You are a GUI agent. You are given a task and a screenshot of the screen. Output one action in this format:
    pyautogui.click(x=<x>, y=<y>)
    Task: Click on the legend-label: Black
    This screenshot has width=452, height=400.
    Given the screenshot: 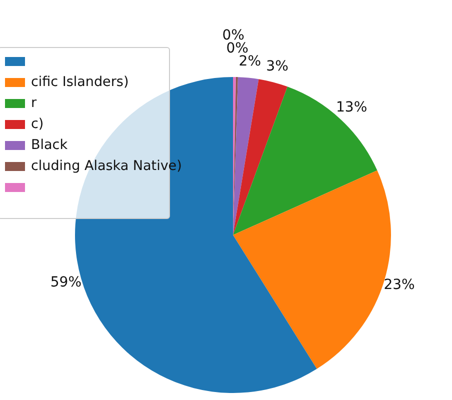 What is the action you would take?
    pyautogui.click(x=49, y=145)
    